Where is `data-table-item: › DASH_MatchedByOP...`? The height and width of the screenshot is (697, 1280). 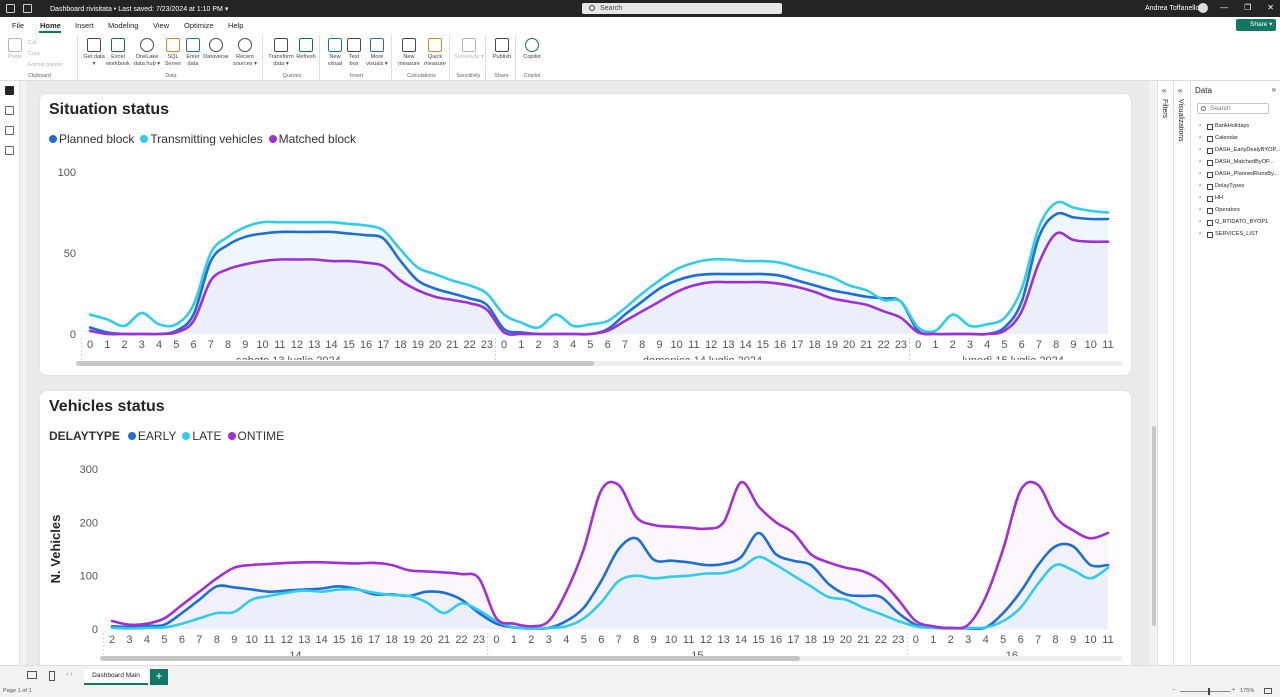
data-table-item: › DASH_MatchedByOP... is located at coordinates (1239, 163).